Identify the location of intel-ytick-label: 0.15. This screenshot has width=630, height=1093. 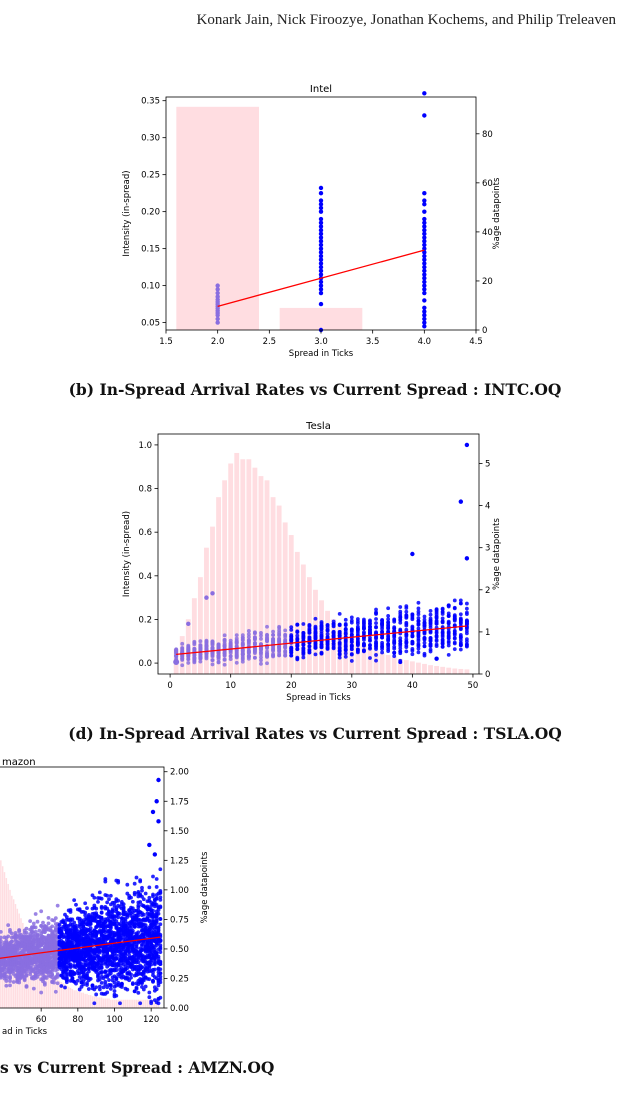
(150, 250).